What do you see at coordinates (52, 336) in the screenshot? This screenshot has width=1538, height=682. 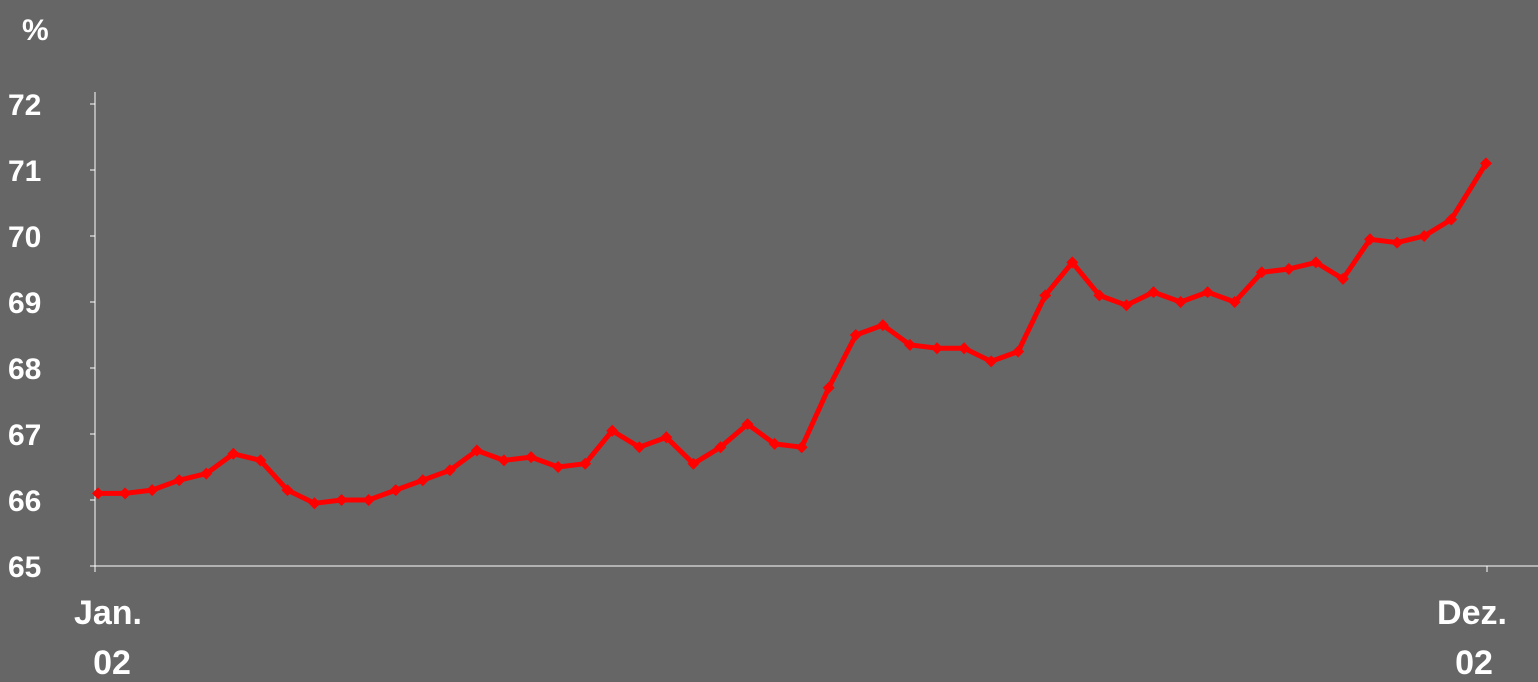 I see `y-axis: 65 66 67 68 69 70 71 72` at bounding box center [52, 336].